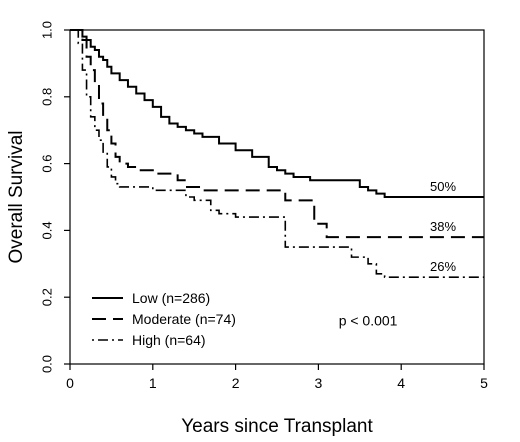 The image size is (520, 442). I want to click on p-value-annotation: p < 0.001, so click(368, 321).